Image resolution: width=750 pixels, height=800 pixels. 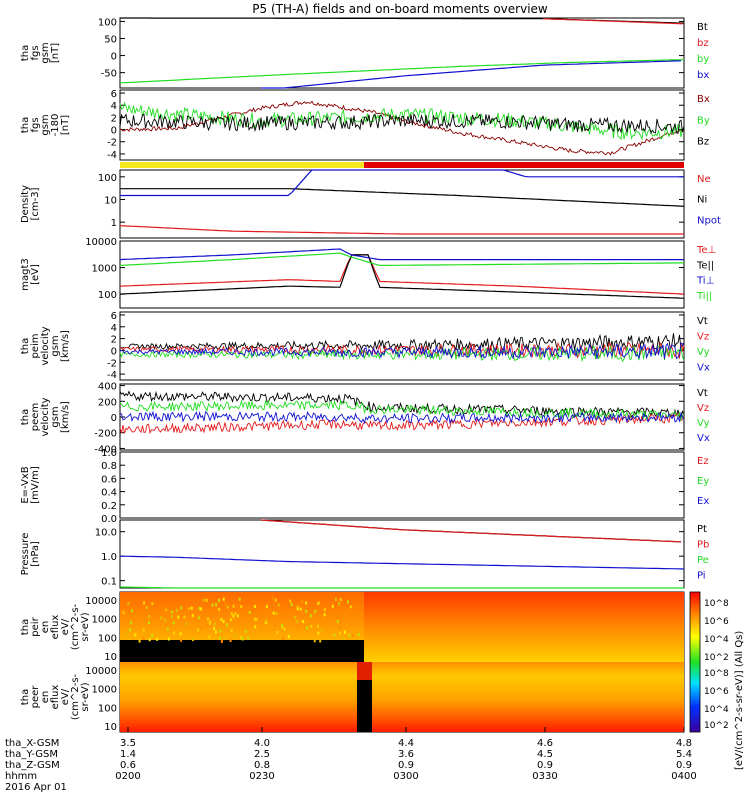 What do you see at coordinates (402, 183) in the screenshot?
I see `series-Npot` at bounding box center [402, 183].